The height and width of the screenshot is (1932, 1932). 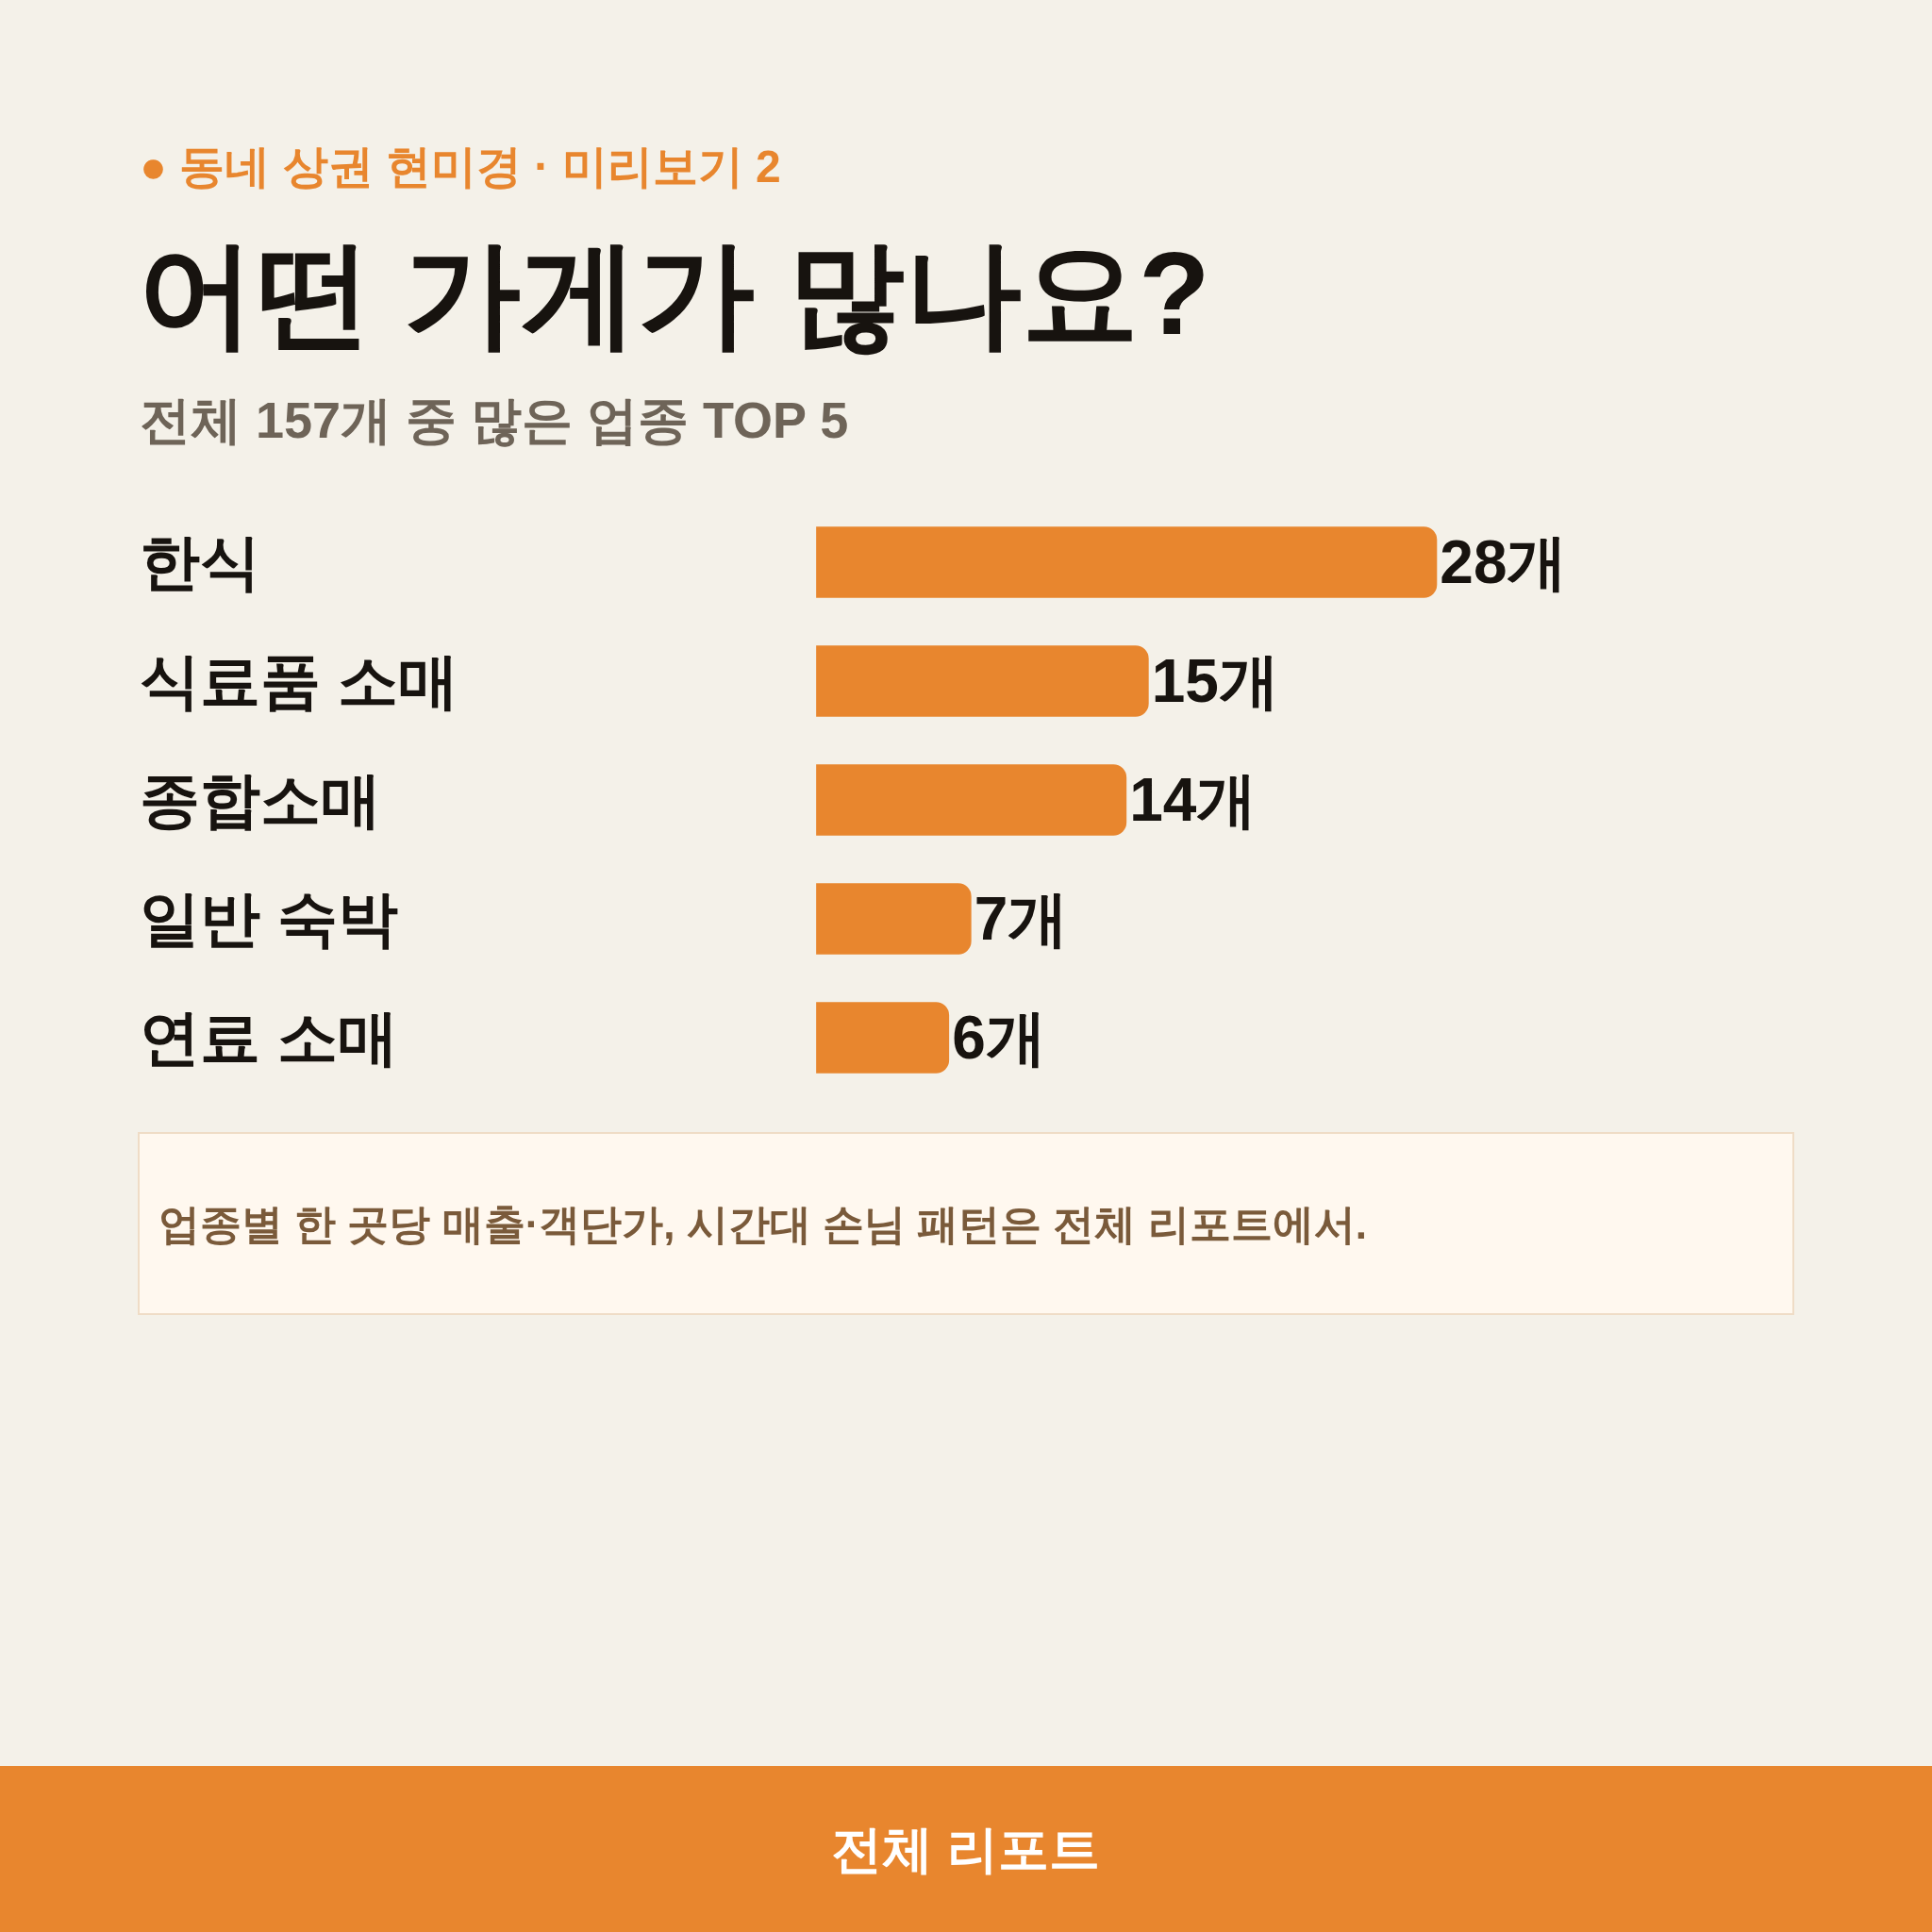 I want to click on y-tick-label: 일반 숙박, so click(x=269, y=919).